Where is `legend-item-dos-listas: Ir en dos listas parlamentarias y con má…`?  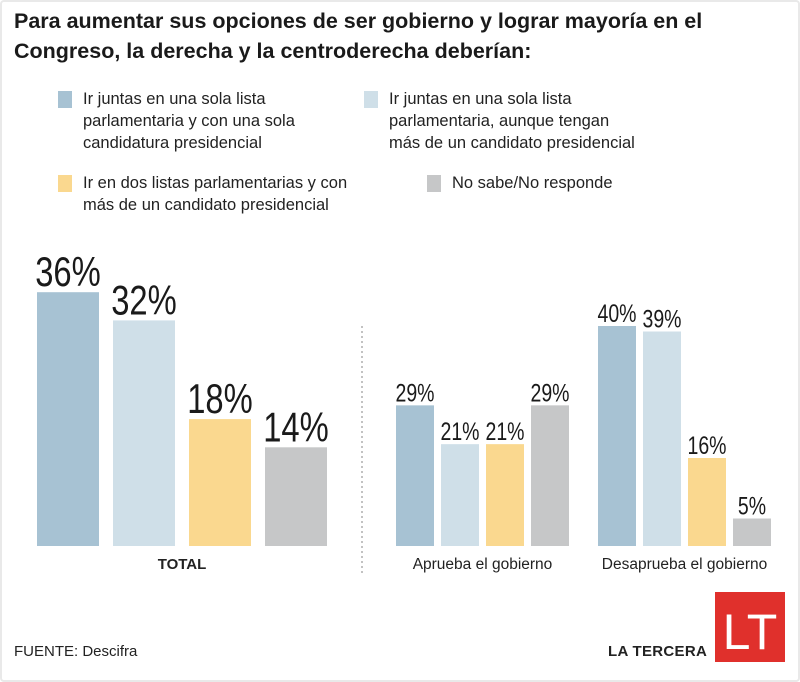 legend-item-dos-listas: Ir en dos listas parlamentarias y con má… is located at coordinates (223, 195).